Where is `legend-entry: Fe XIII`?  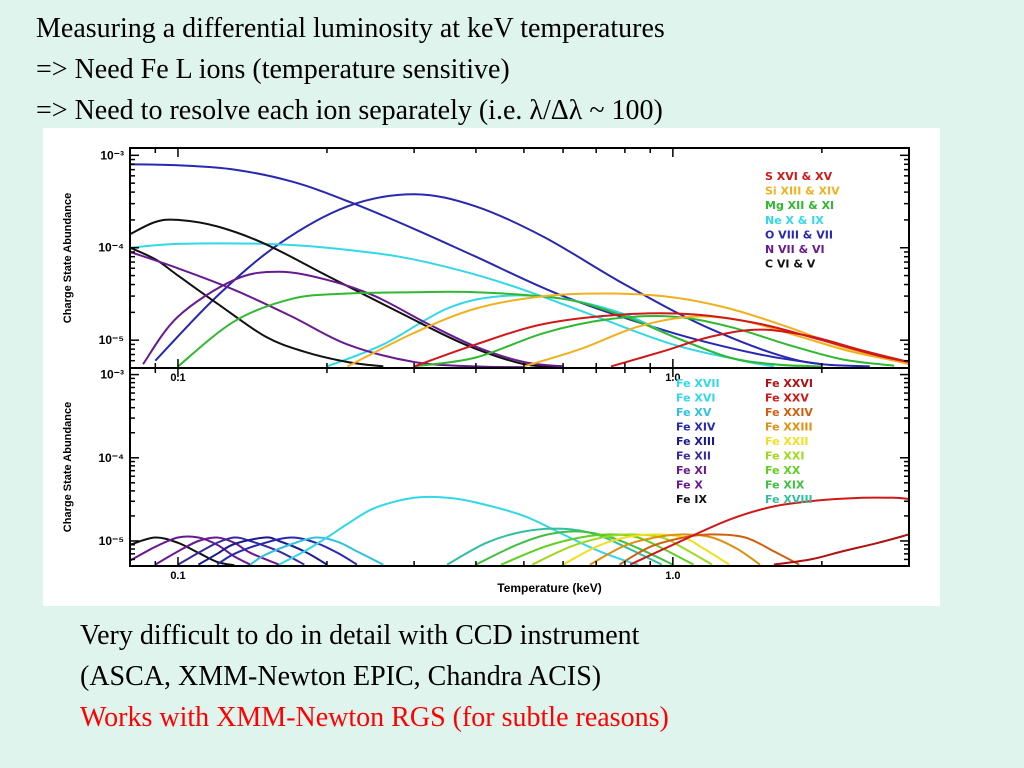
legend-entry: Fe XIII is located at coordinates (695, 441).